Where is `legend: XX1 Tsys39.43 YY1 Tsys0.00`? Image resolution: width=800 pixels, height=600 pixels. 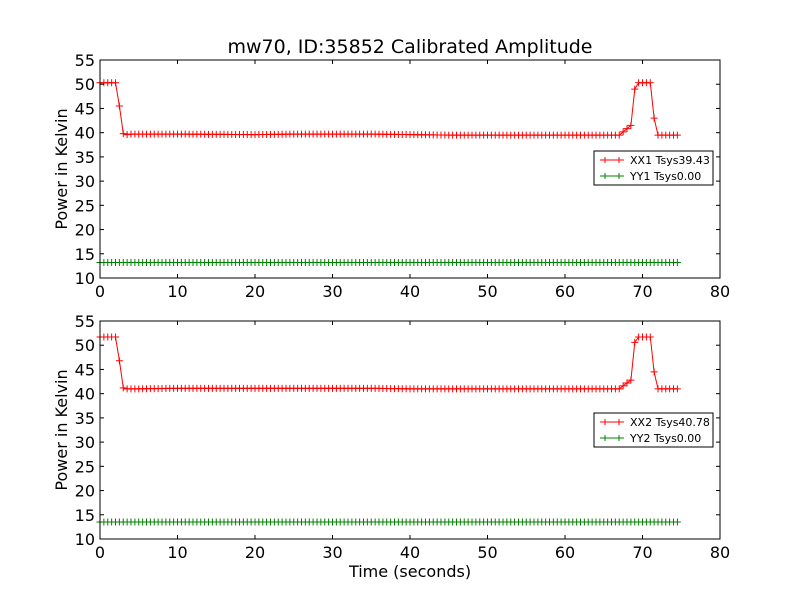
legend: XX1 Tsys39.43 YY1 Tsys0.00 is located at coordinates (653, 168).